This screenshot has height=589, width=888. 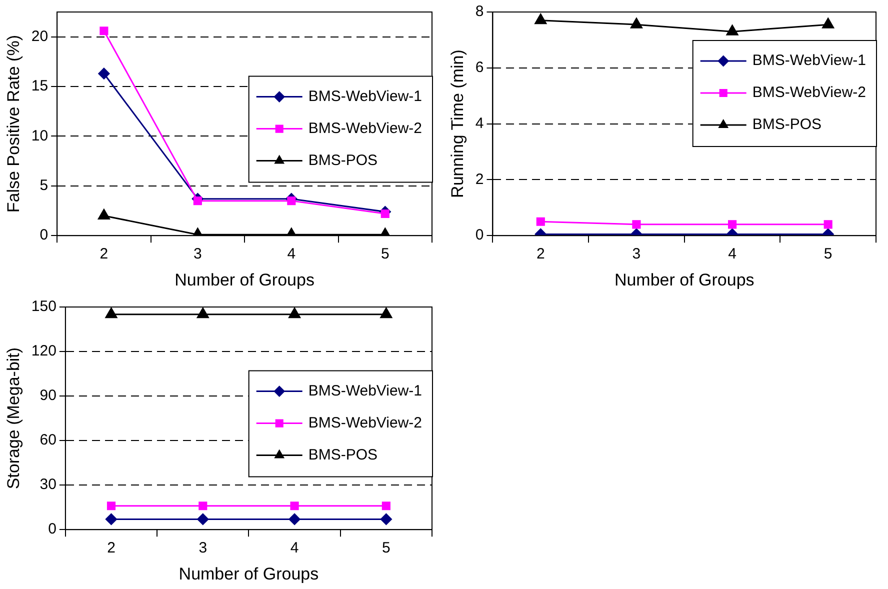 I want to click on y-tick-label: 90, so click(x=48, y=395).